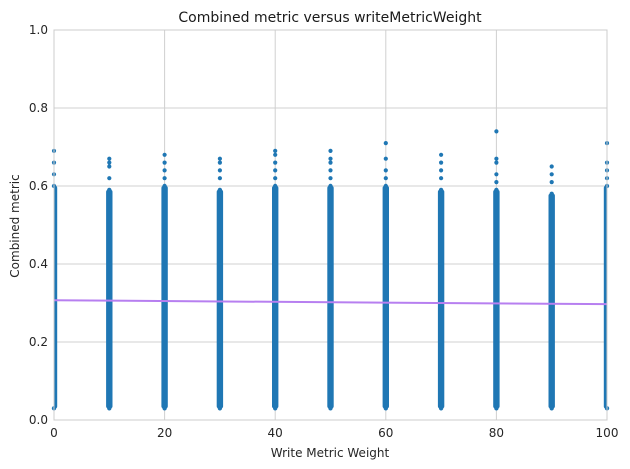 This screenshot has width=630, height=469. Describe the element at coordinates (607, 433) in the screenshot. I see `x-tick-label: 100` at that location.